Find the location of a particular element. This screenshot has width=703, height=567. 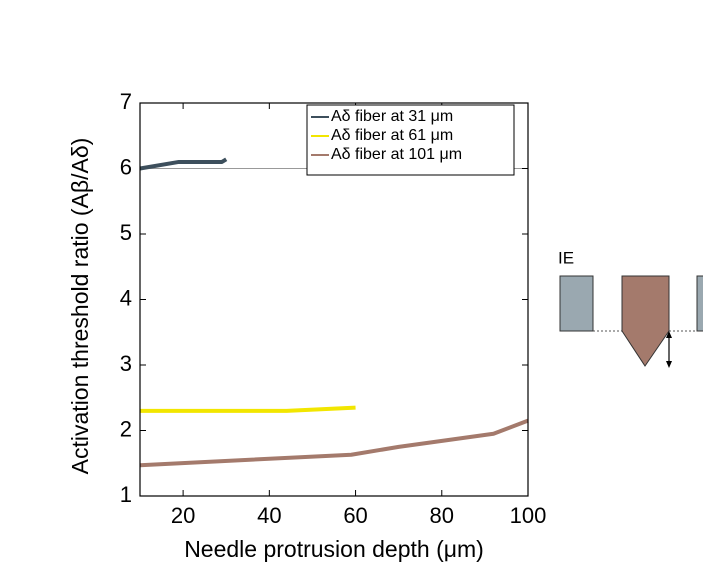

x-tick-label: 40 is located at coordinates (269, 515).